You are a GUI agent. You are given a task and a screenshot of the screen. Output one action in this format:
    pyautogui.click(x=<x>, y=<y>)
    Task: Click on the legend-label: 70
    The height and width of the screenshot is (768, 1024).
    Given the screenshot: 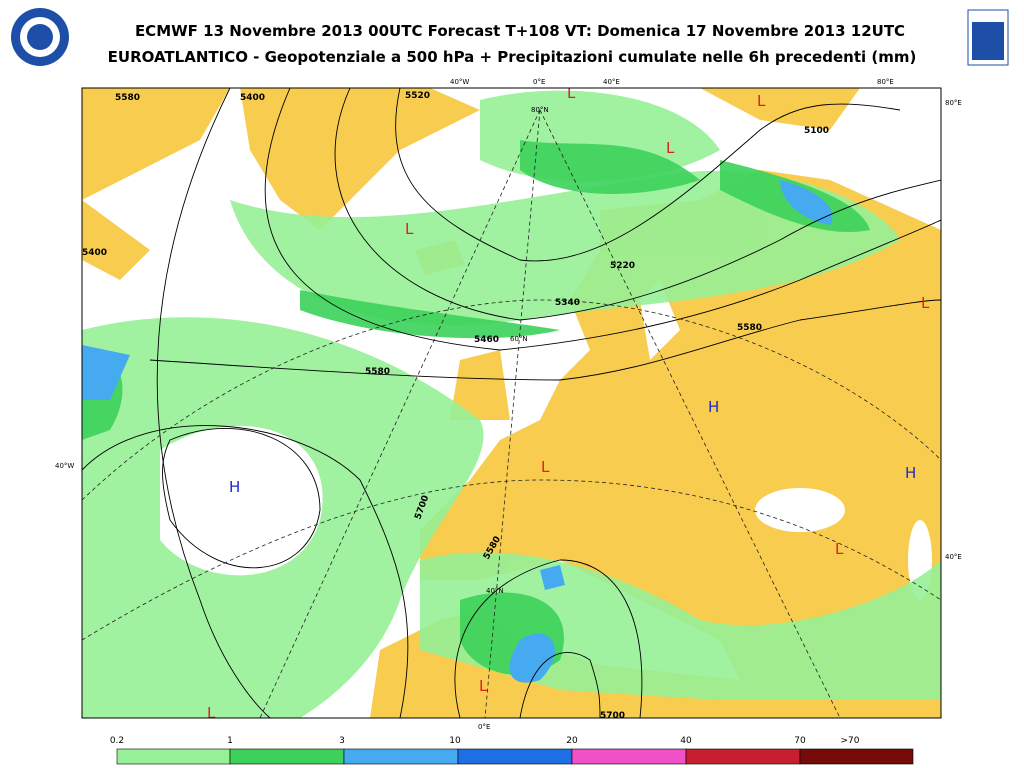 What is the action you would take?
    pyautogui.click(x=800, y=741)
    